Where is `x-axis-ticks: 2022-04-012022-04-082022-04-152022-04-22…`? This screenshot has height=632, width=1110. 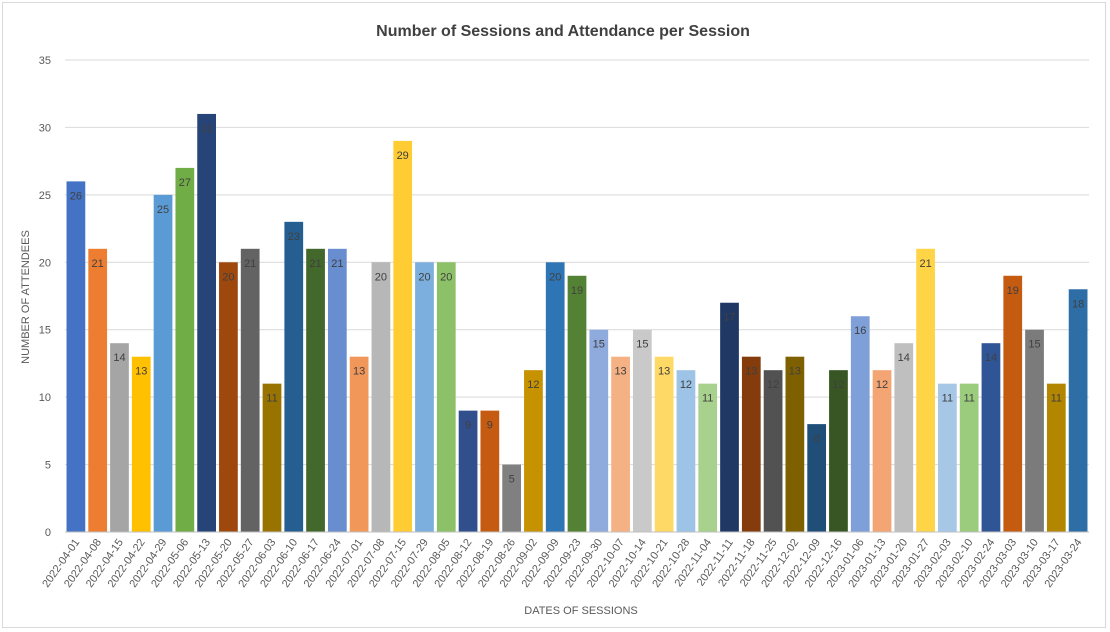
x-axis-ticks: 2022-04-012022-04-082022-04-152022-04-22… is located at coordinates (562, 563).